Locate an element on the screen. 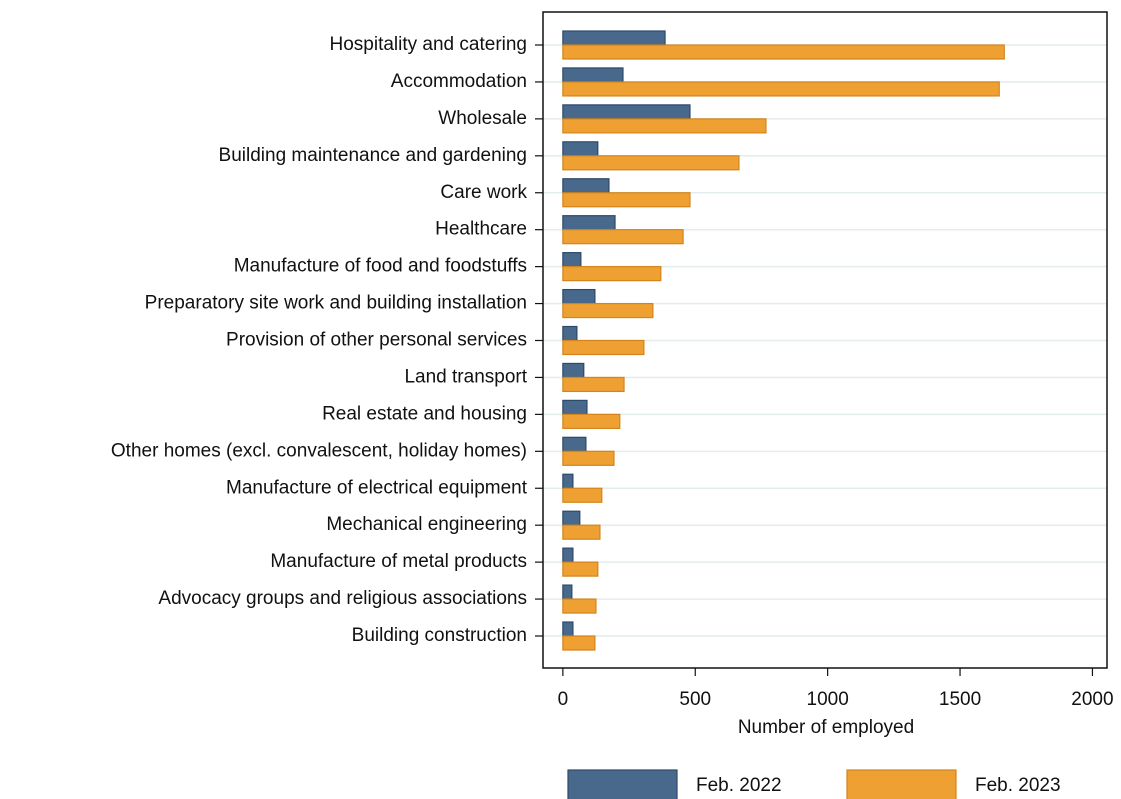 The height and width of the screenshot is (799, 1121). x-tick-label: 2000 is located at coordinates (1092, 699).